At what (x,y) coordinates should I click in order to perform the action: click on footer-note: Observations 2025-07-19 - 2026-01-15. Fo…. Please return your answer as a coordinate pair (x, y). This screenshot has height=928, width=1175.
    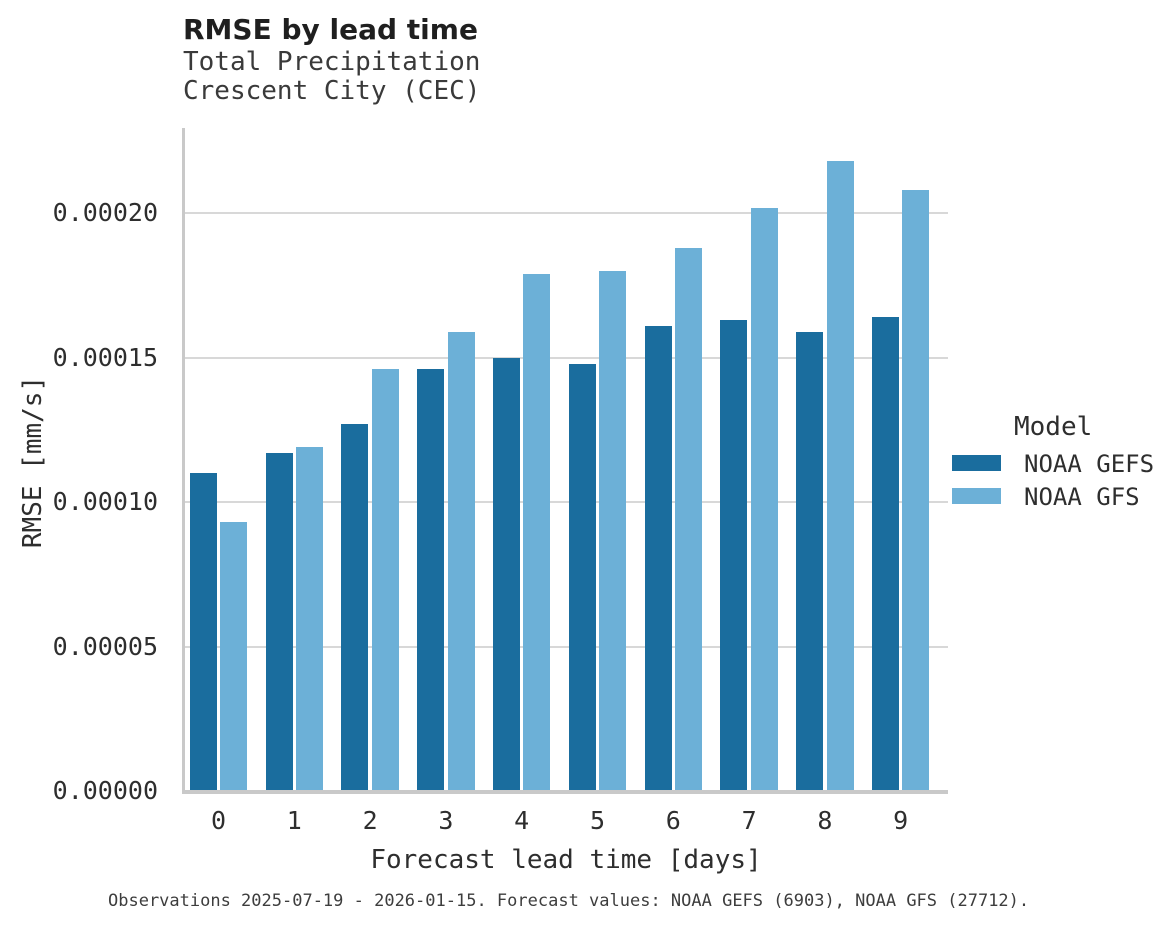
    Looking at the image, I should click on (569, 901).